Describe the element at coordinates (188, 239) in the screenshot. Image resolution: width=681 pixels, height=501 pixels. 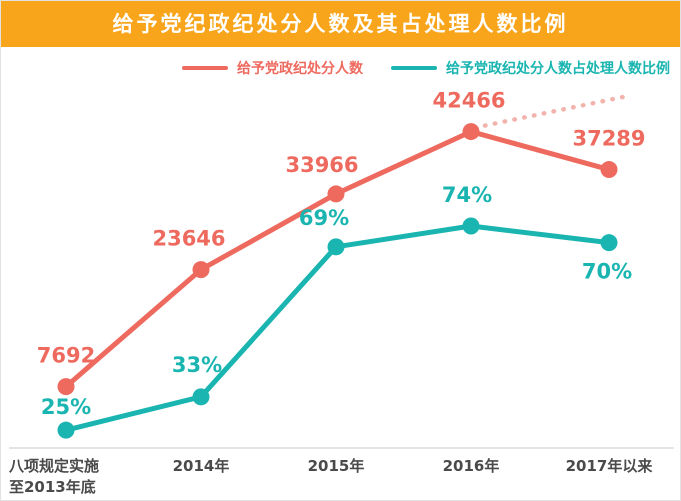
I see `value-label: 23646` at that location.